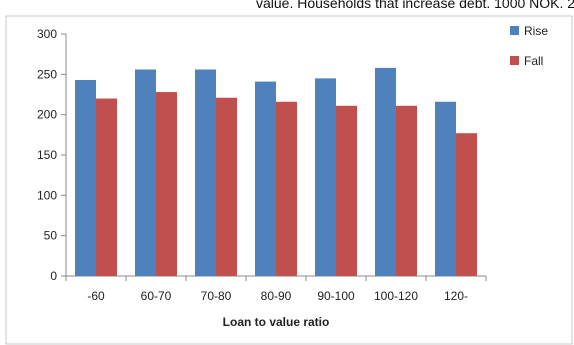  Describe the element at coordinates (53, 276) in the screenshot. I see `y-tick-label: 0` at that location.